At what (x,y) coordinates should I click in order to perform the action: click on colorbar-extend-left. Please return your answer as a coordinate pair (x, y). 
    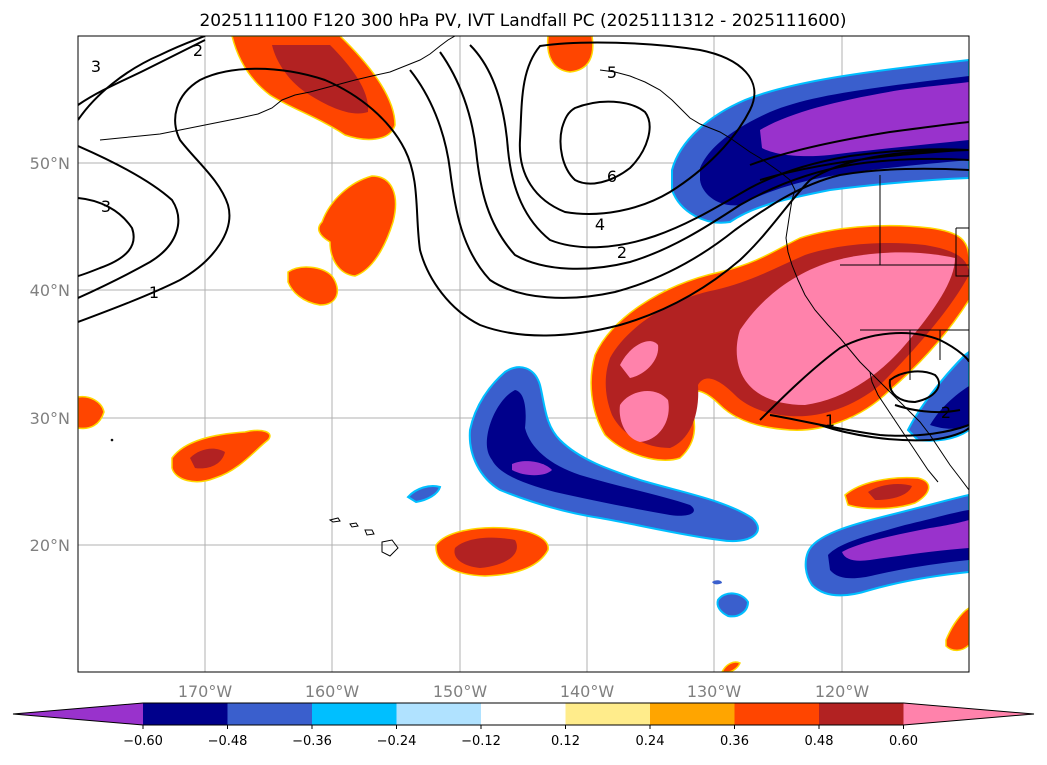
    Looking at the image, I should click on (78, 714).